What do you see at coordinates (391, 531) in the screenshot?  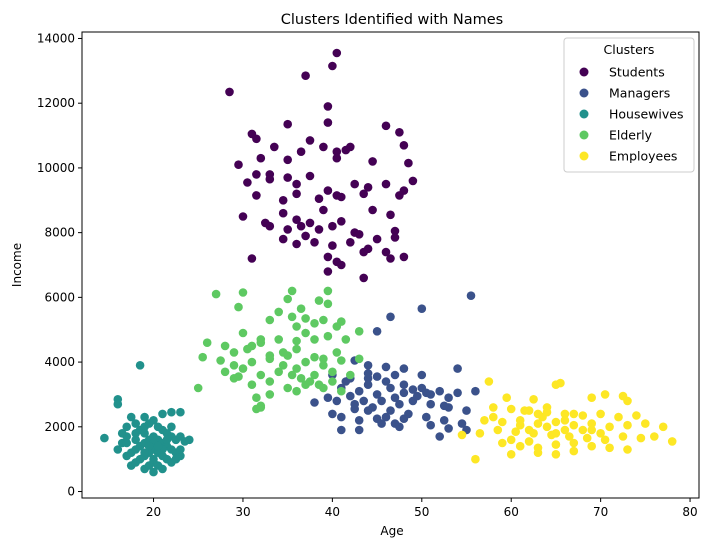 I see `x-axis-title: Age` at bounding box center [391, 531].